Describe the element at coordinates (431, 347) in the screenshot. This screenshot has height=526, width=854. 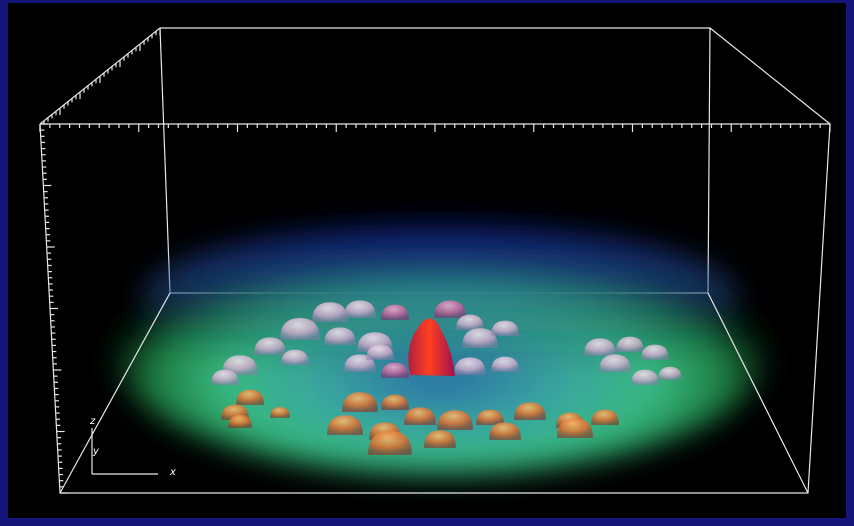
I see `peak` at that location.